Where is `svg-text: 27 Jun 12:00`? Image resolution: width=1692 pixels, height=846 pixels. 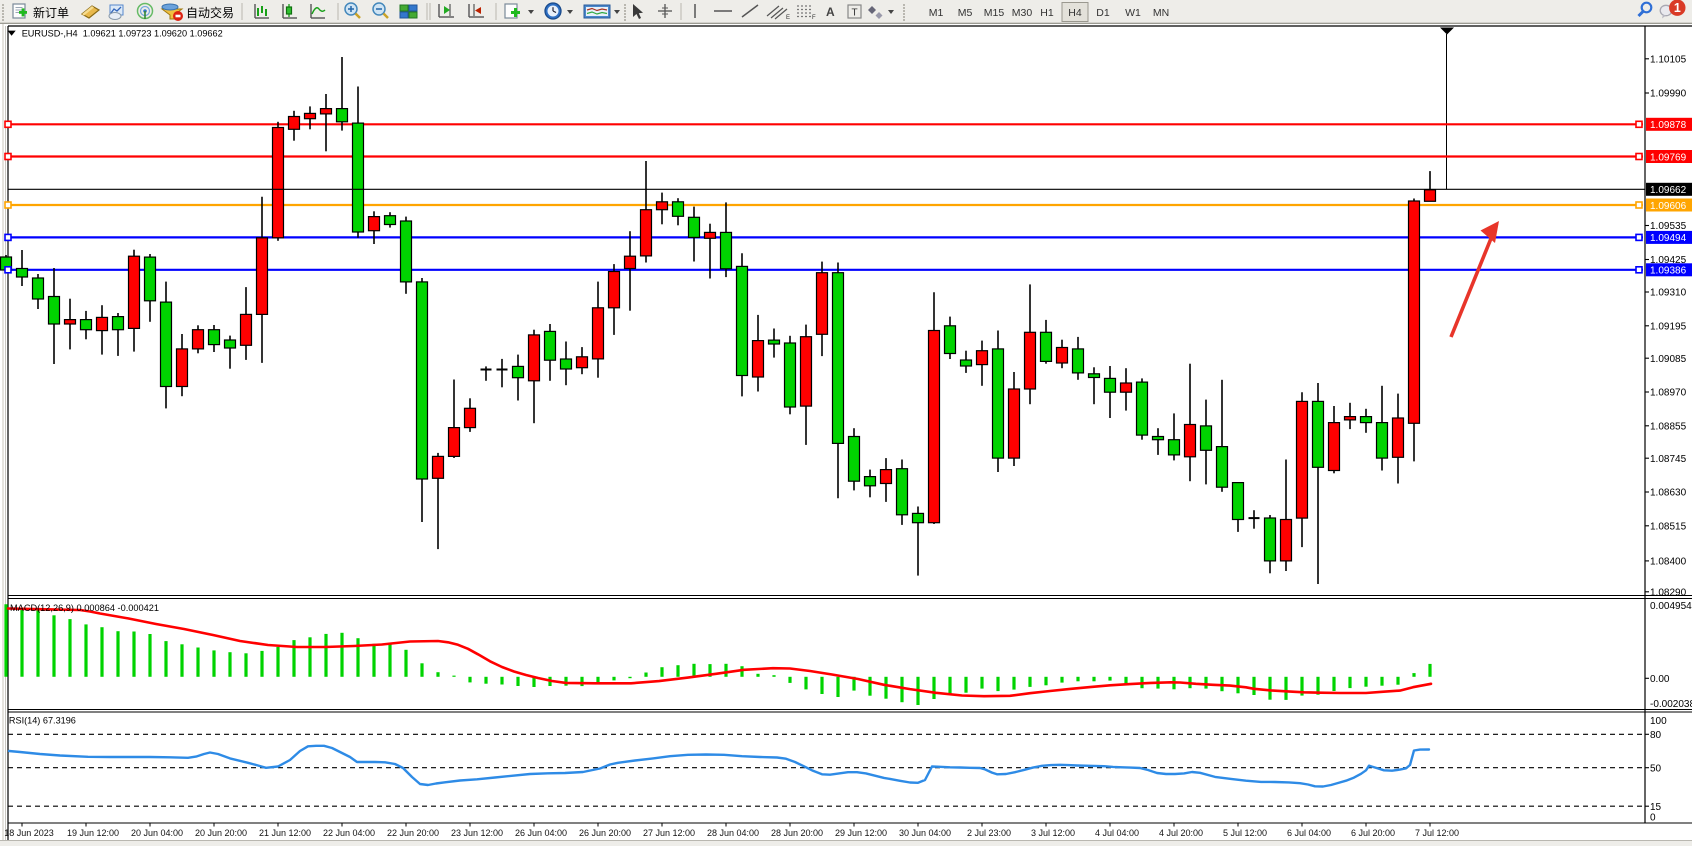 svg-text: 27 Jun 12:00 is located at coordinates (669, 833).